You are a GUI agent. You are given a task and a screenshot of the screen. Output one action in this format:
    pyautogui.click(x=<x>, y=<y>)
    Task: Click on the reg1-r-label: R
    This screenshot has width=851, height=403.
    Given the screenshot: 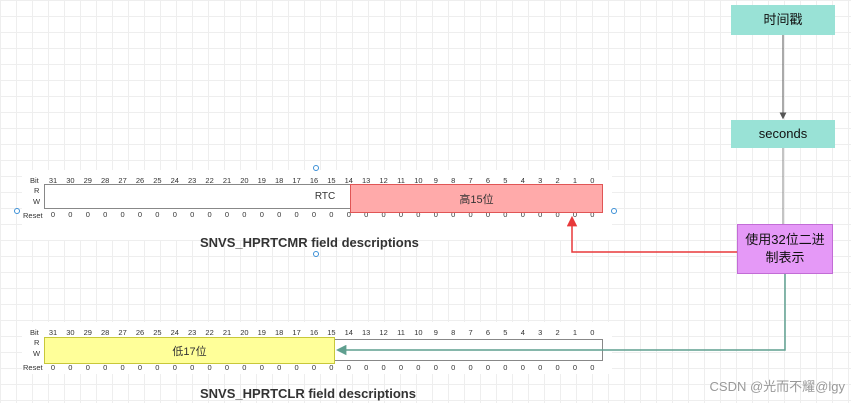 What is the action you would take?
    pyautogui.click(x=37, y=190)
    